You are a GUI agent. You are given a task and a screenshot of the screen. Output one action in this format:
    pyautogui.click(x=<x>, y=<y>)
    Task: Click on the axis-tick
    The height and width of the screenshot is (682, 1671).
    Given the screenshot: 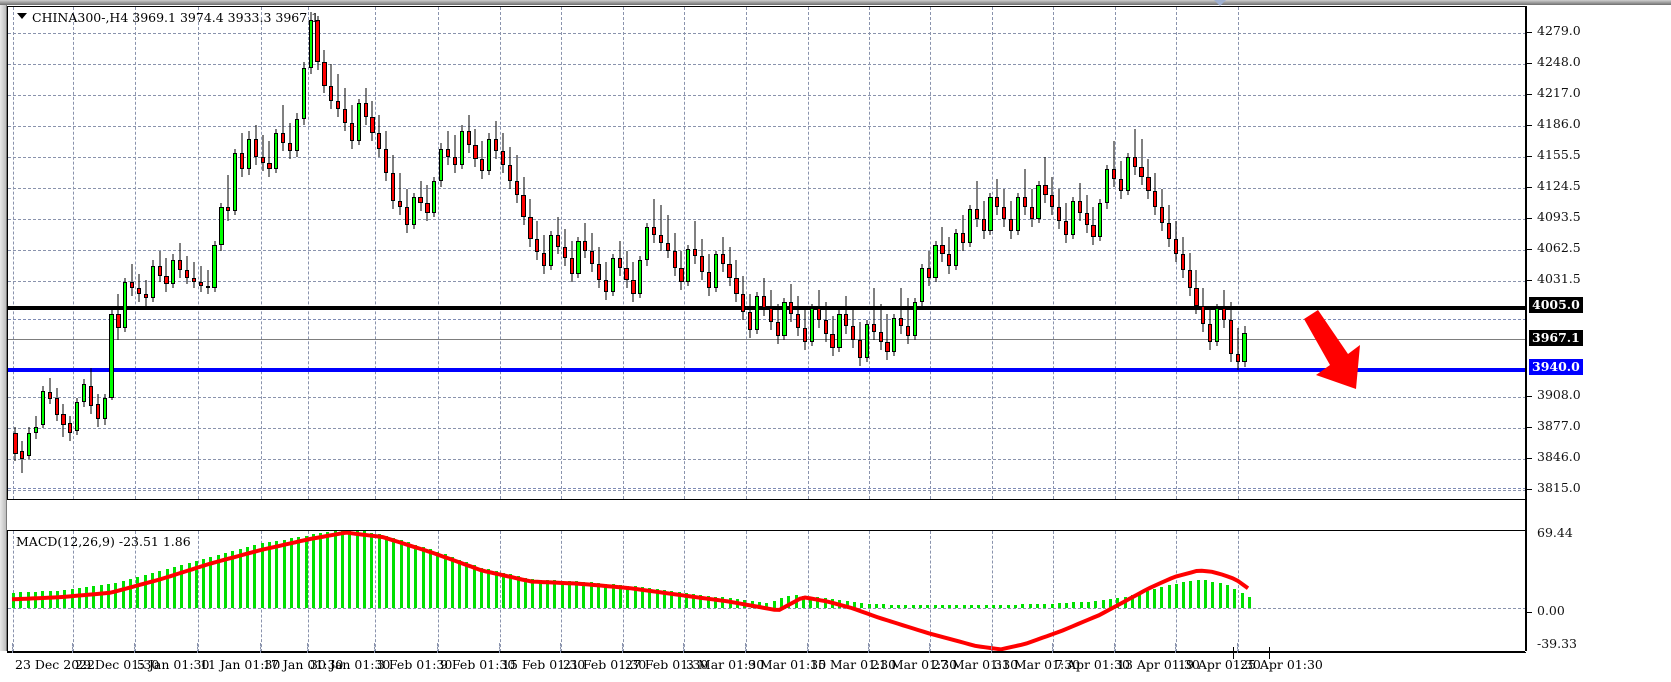 What is the action you would take?
    pyautogui.click(x=1529, y=218)
    